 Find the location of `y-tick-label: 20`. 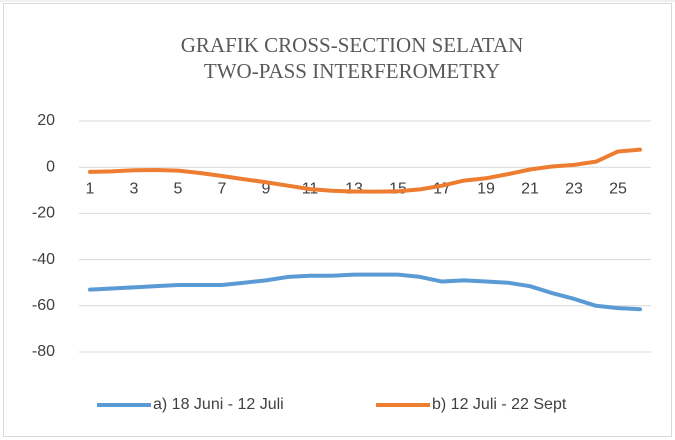

y-tick-label: 20 is located at coordinates (46, 120).